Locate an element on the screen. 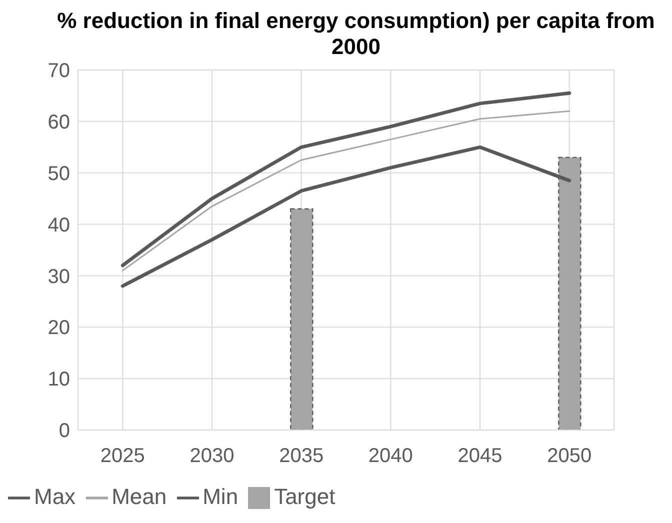  y-tick-label: 60 is located at coordinates (59, 123).